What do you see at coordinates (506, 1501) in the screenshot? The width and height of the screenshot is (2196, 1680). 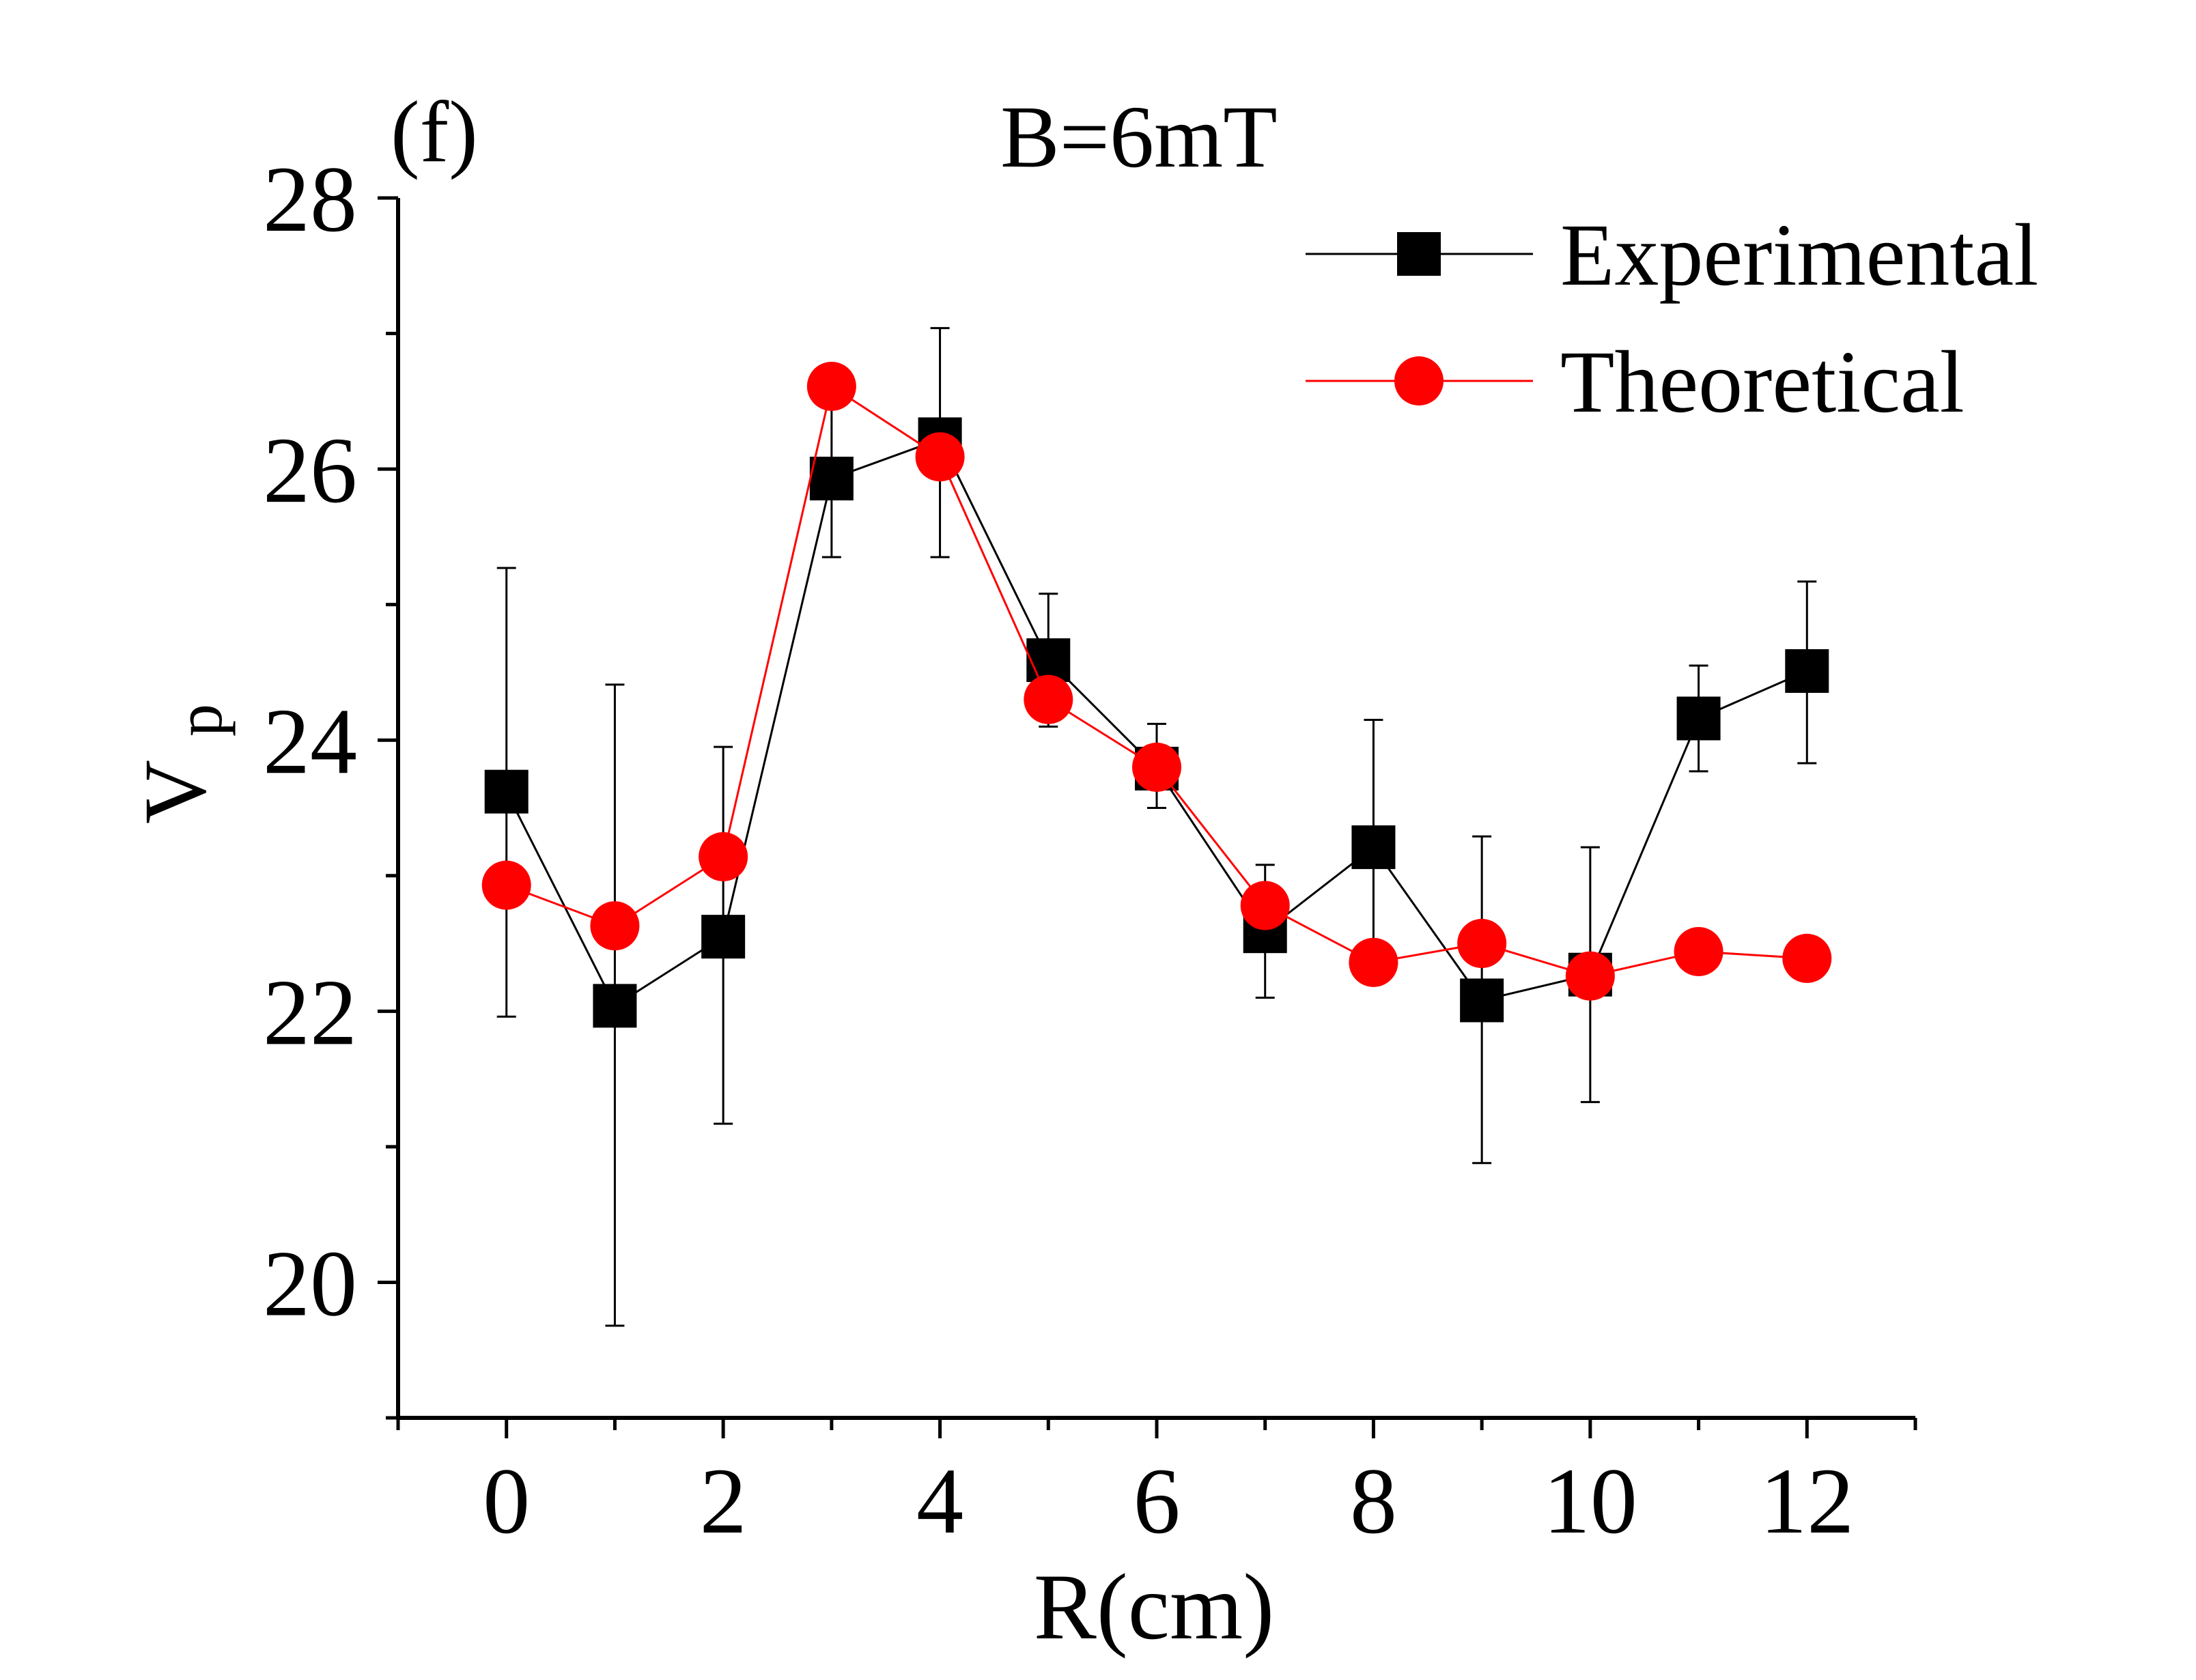 I see `x-tick-label: 0` at bounding box center [506, 1501].